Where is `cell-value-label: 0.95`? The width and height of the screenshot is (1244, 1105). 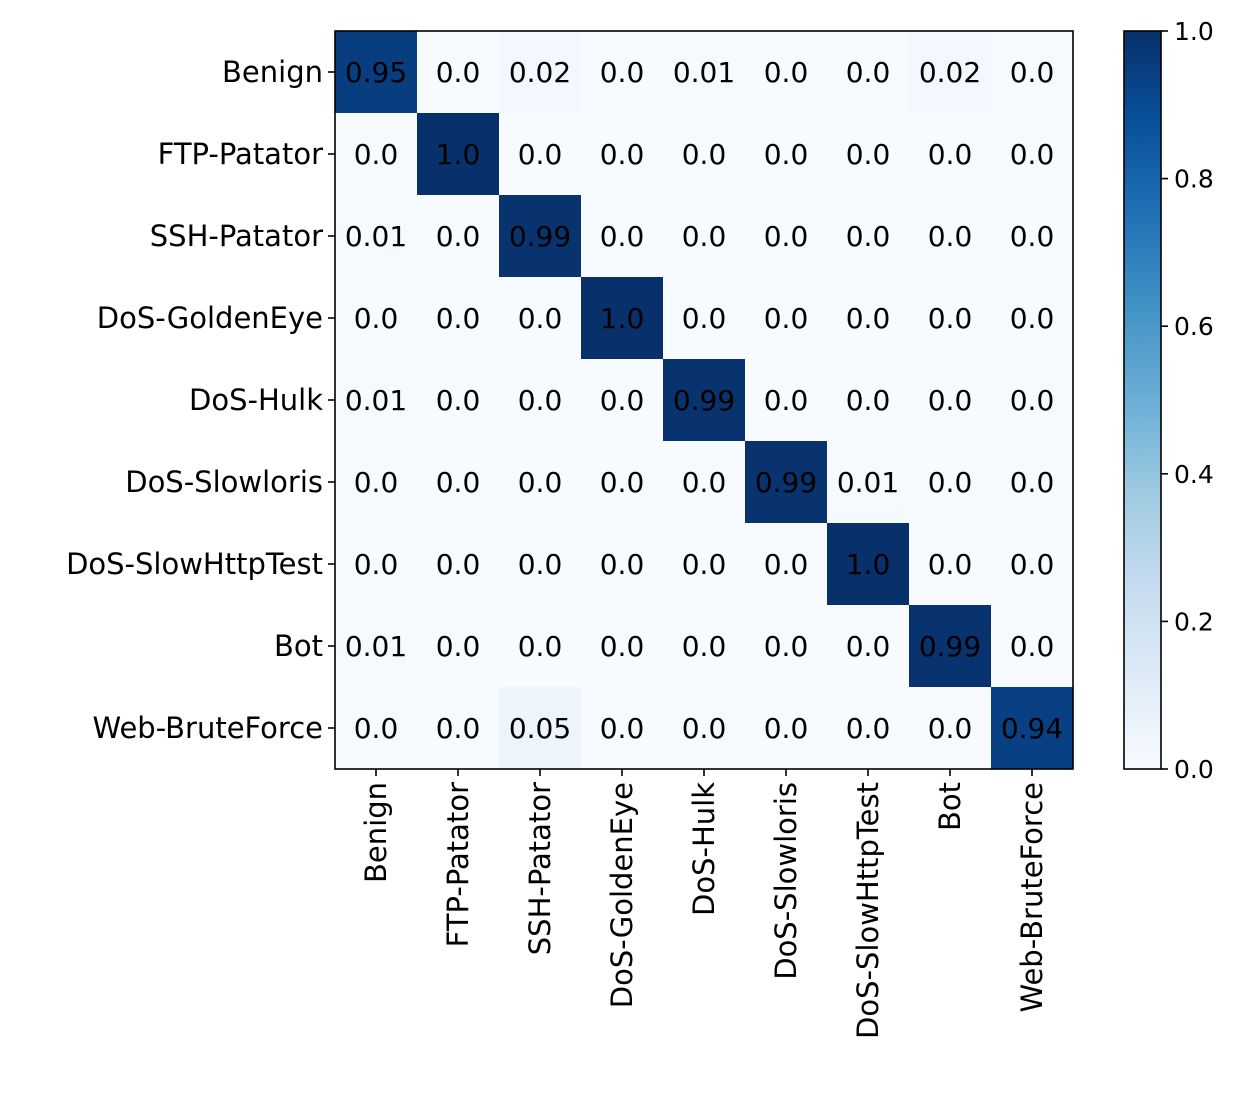
cell-value-label: 0.95 is located at coordinates (376, 72).